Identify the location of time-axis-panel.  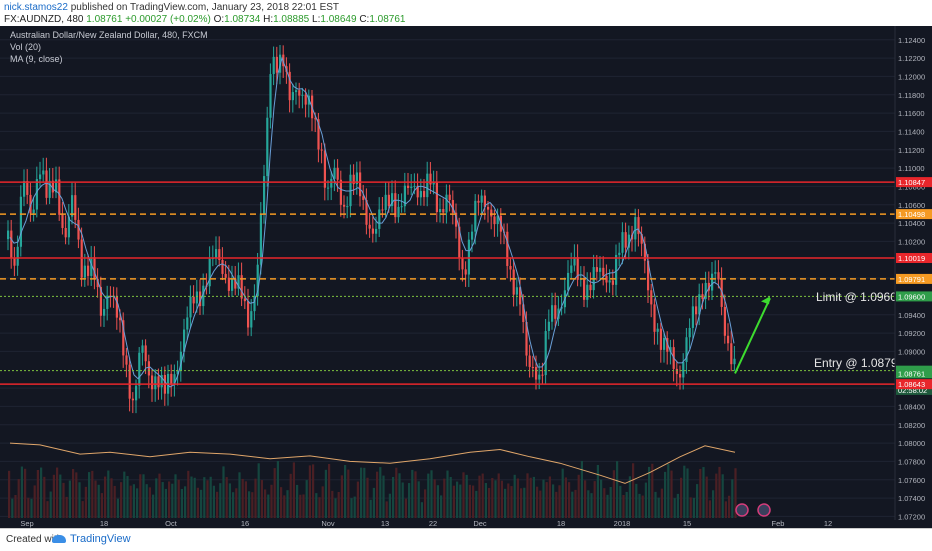
(466, 524).